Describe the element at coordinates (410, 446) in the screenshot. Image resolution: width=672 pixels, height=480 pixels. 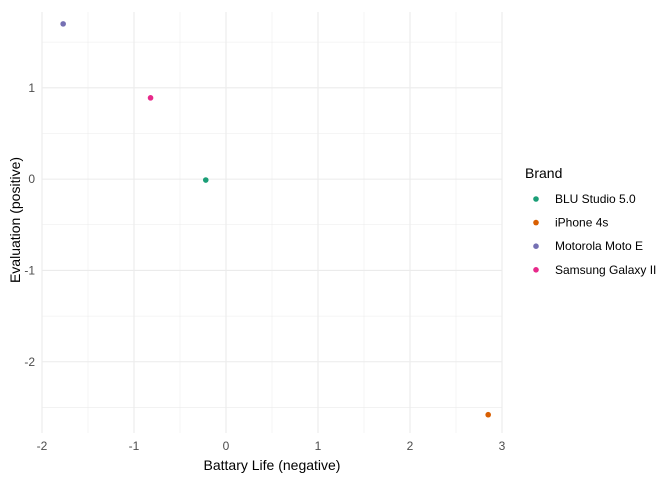
I see `x-tick-label: 2` at that location.